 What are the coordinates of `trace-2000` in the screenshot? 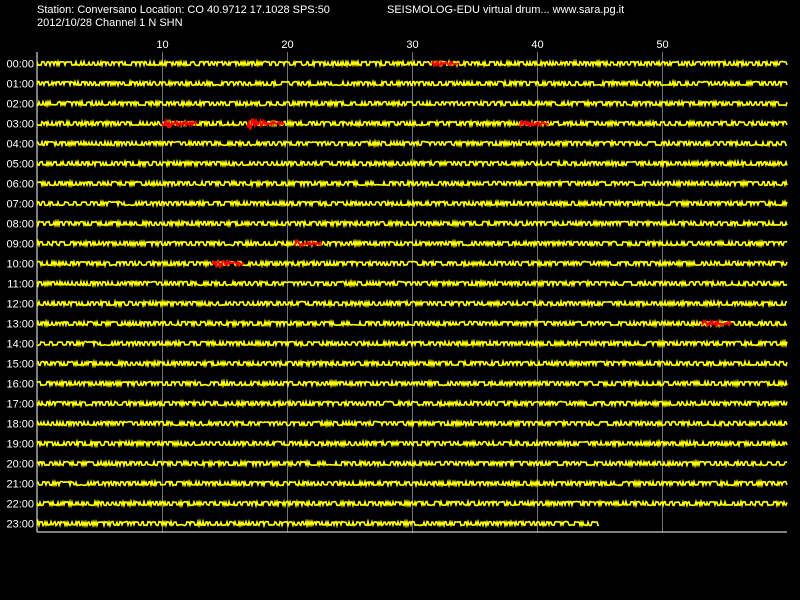 It's located at (411, 463).